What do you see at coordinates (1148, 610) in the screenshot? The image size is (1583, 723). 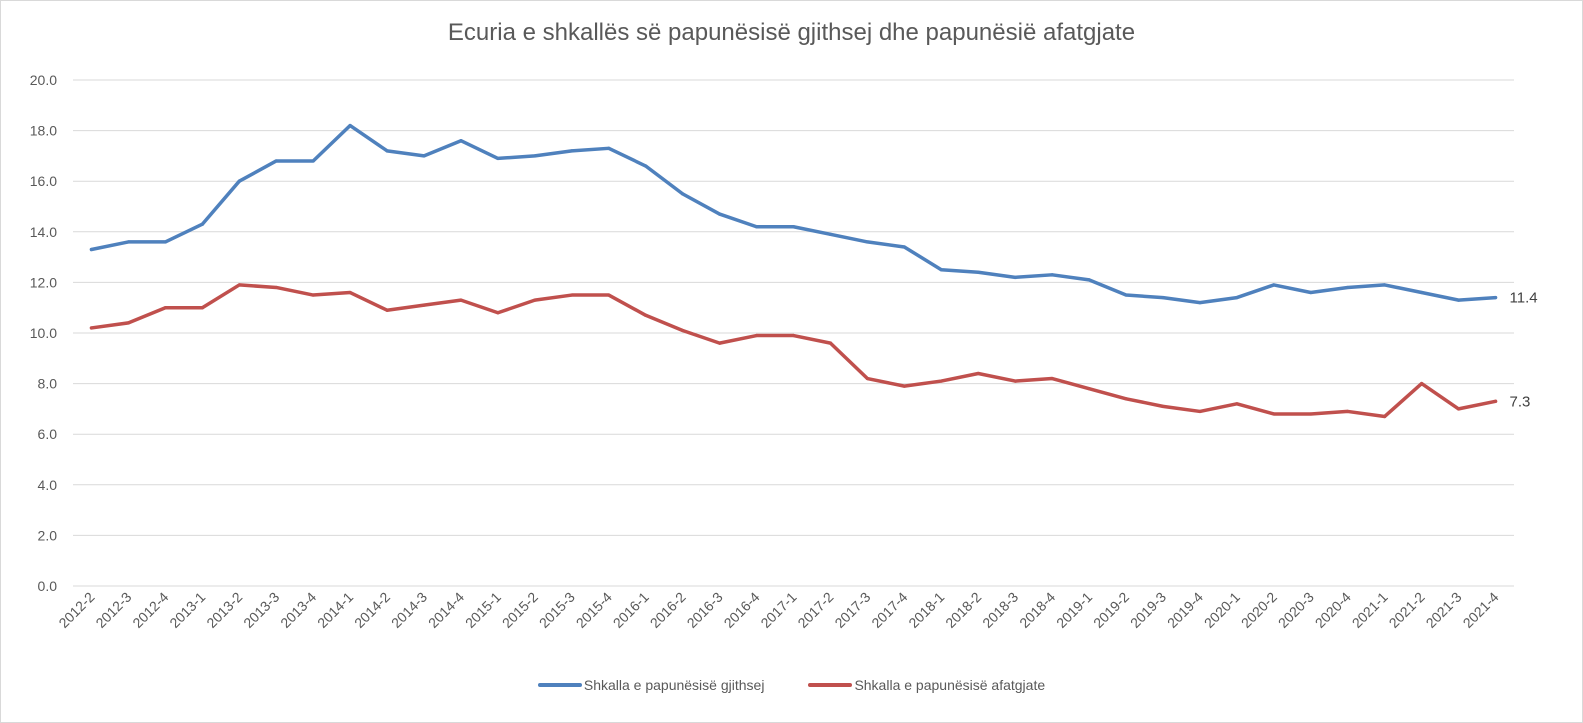 I see `x-tick-label: 2019-3` at bounding box center [1148, 610].